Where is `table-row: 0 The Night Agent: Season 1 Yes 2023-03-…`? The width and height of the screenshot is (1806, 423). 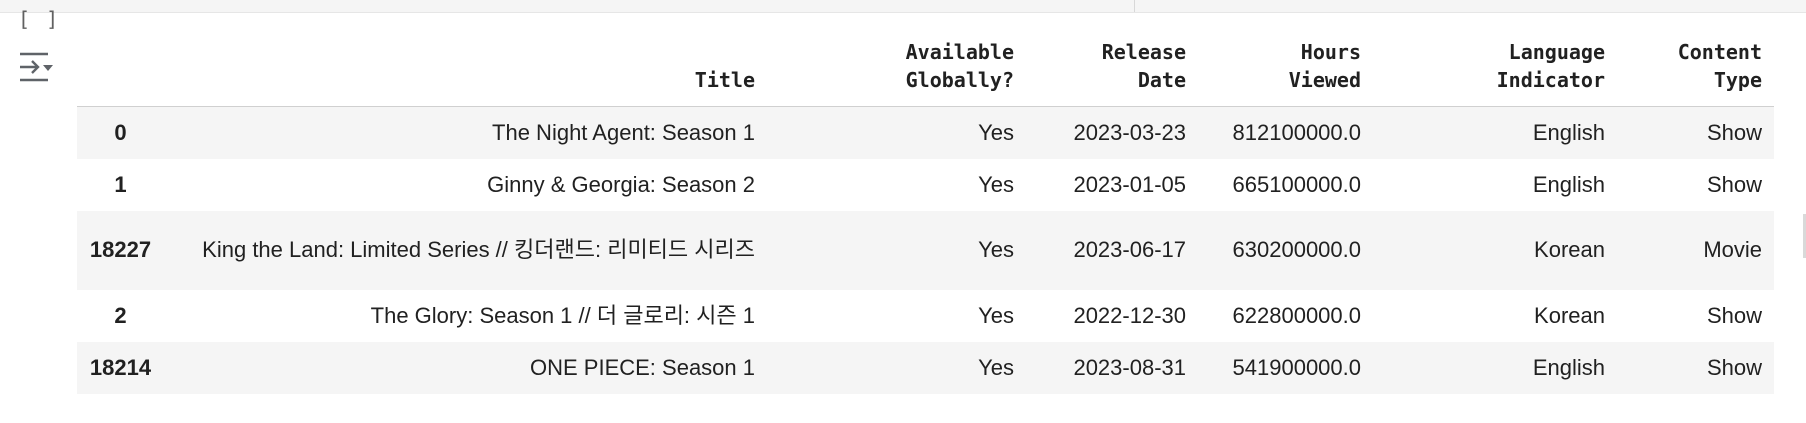
table-row: 0 The Night Agent: Season 1 Yes 2023-03-… is located at coordinates (925, 132).